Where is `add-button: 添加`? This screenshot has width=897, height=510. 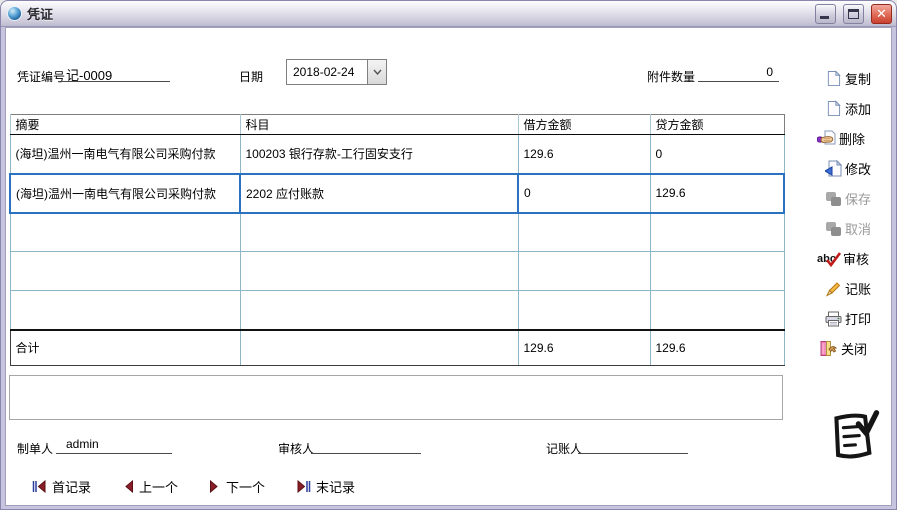
add-button: 添加 is located at coordinates (854, 108).